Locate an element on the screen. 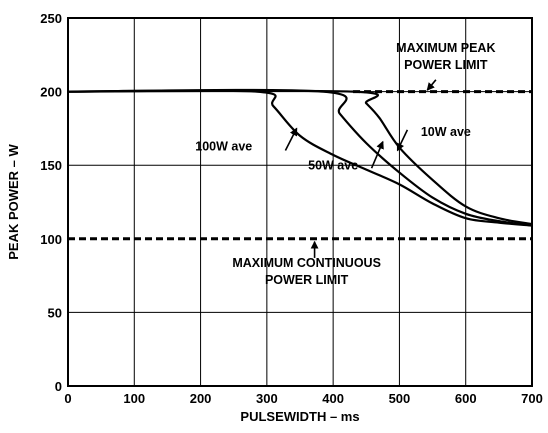  x-tick-label: 100 is located at coordinates (134, 398).